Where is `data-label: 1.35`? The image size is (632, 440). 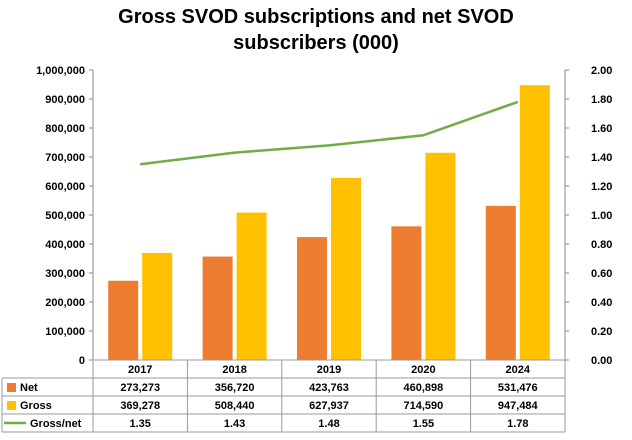 data-label: 1.35 is located at coordinates (139, 424).